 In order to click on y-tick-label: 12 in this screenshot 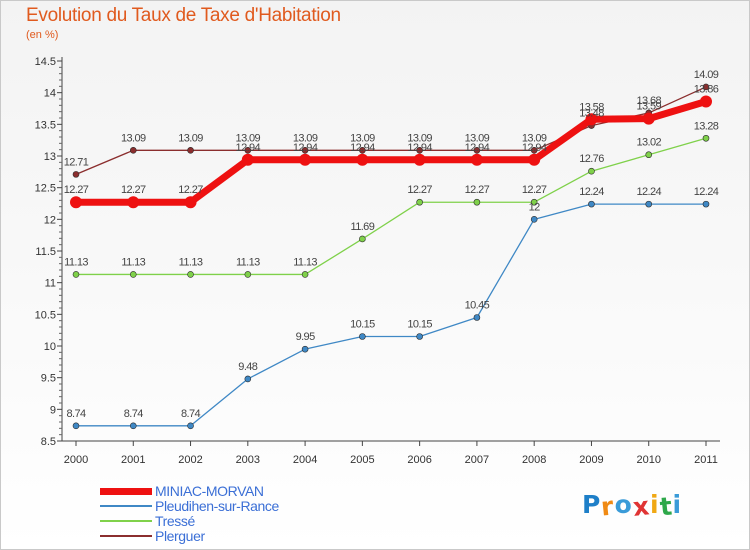, I will do `click(50, 220)`.